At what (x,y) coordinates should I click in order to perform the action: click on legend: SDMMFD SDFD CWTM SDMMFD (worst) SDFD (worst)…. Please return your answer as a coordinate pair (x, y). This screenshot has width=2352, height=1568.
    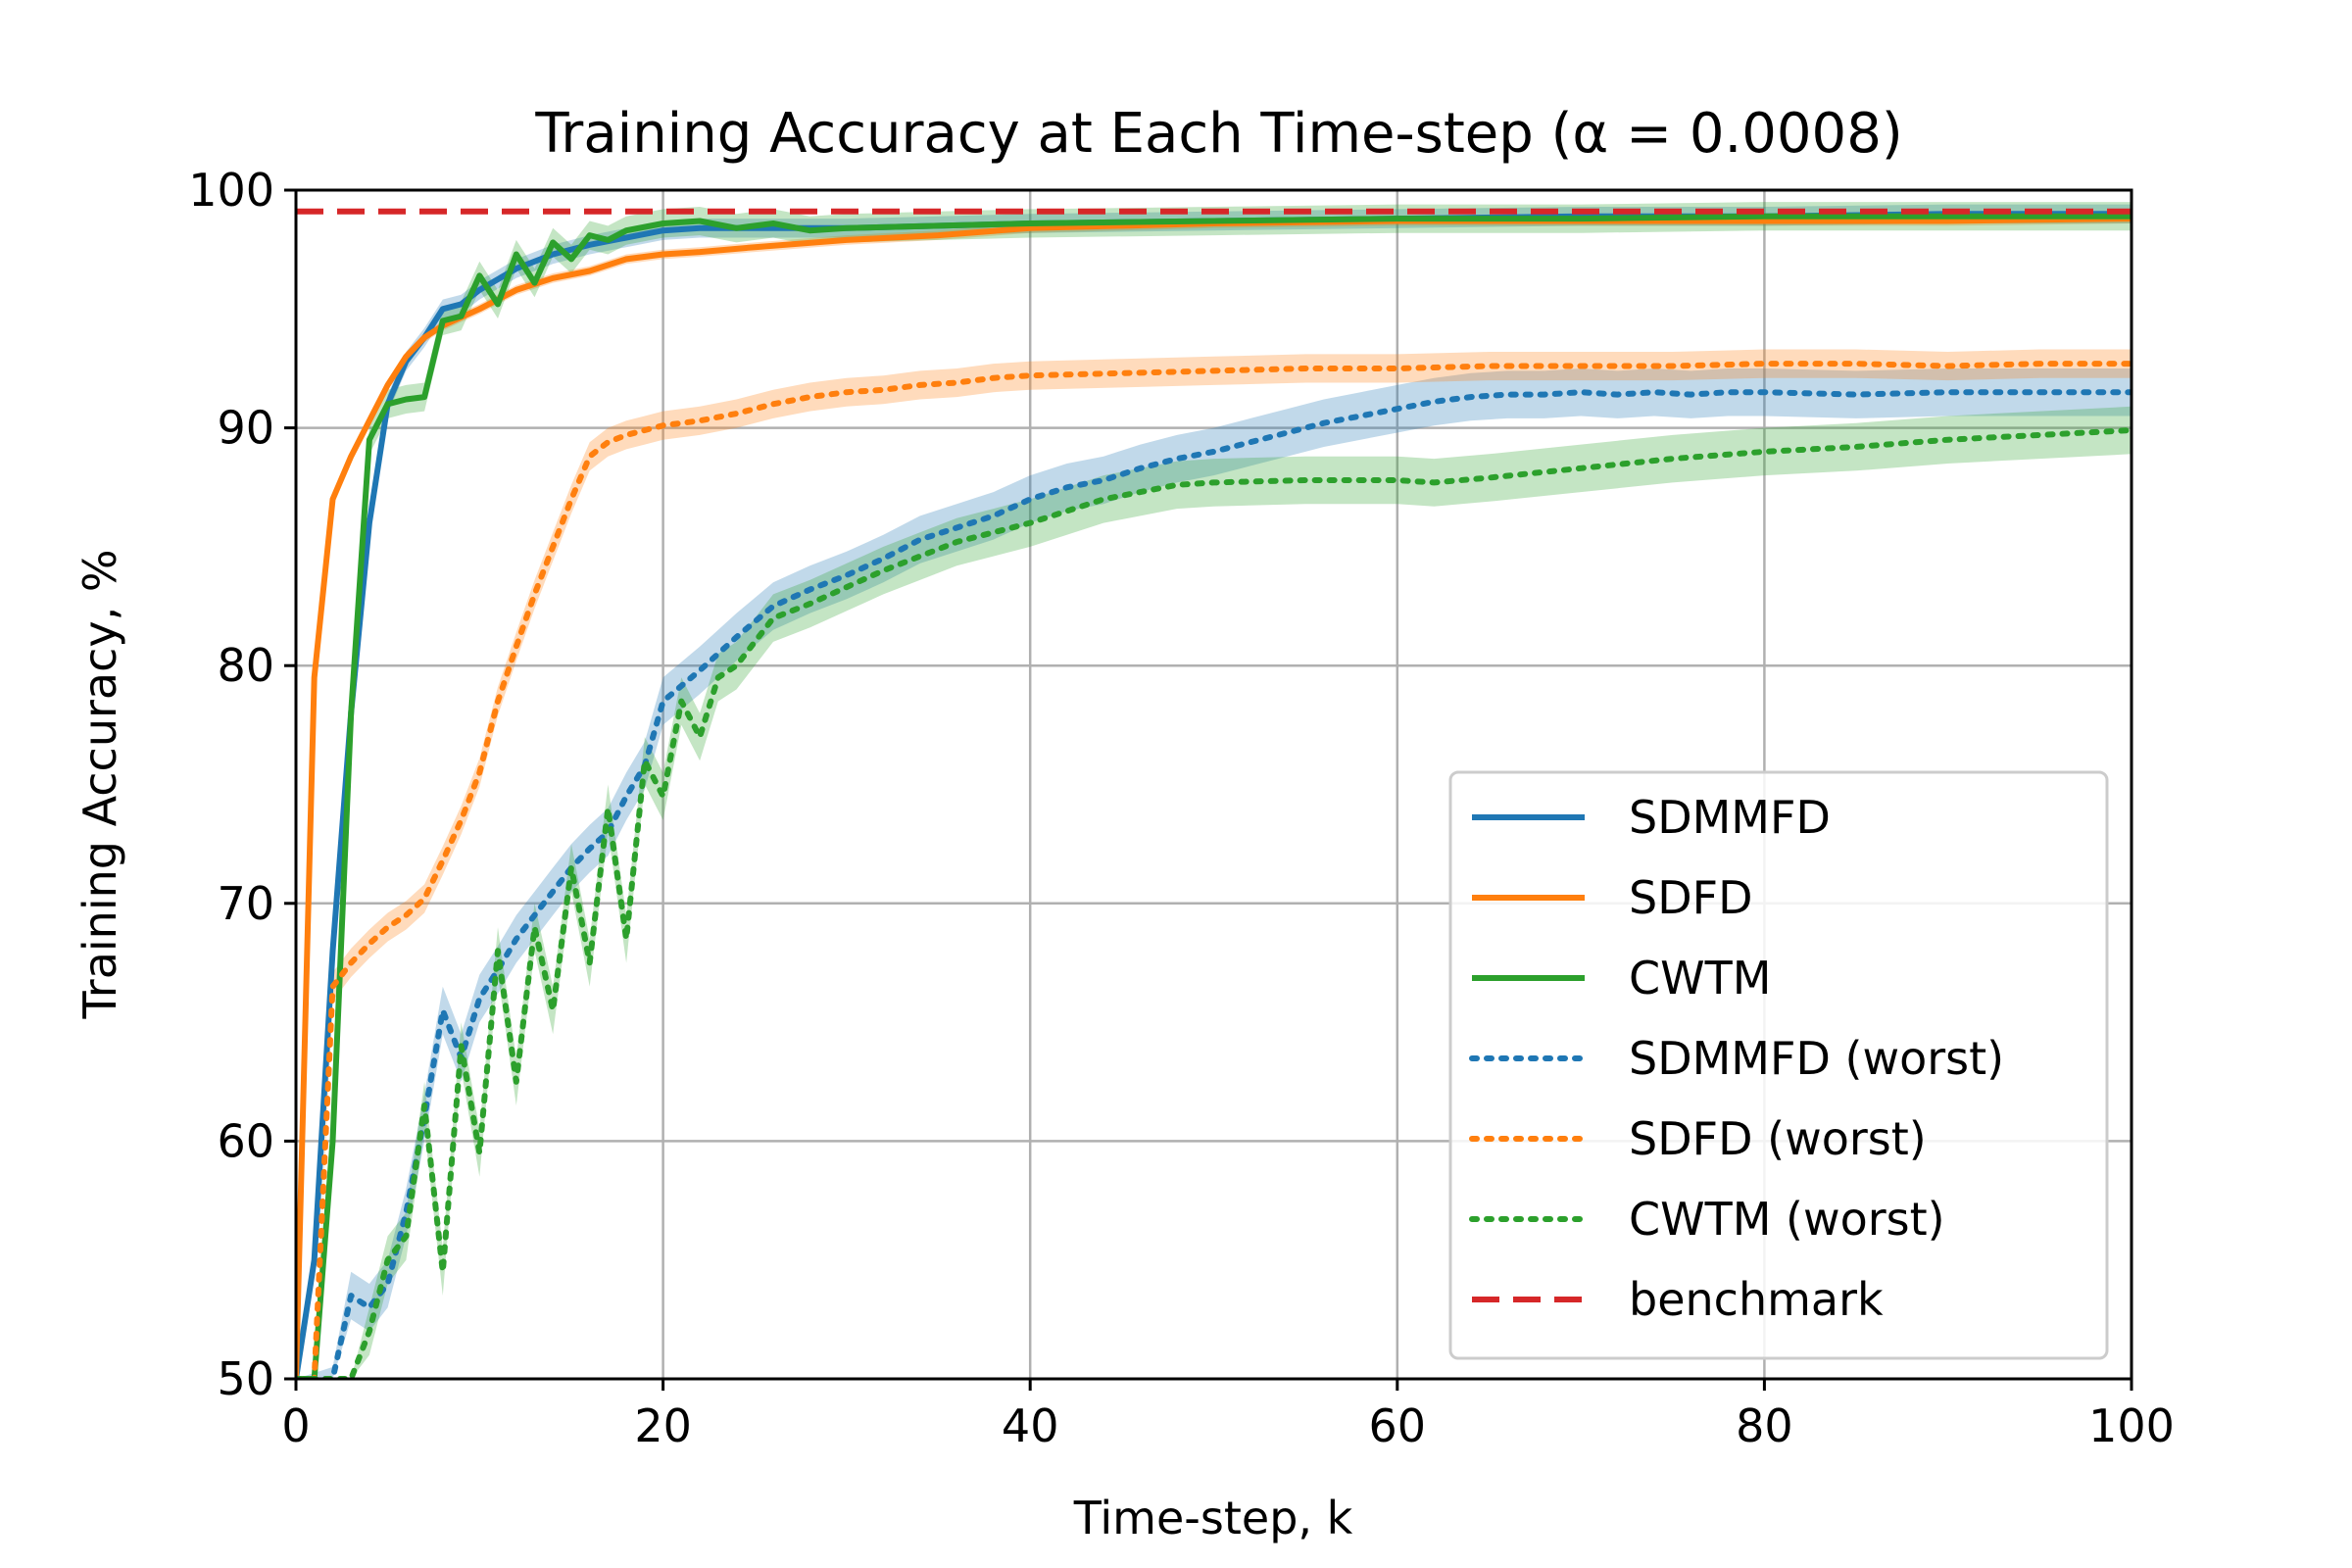
    Looking at the image, I should click on (1778, 1065).